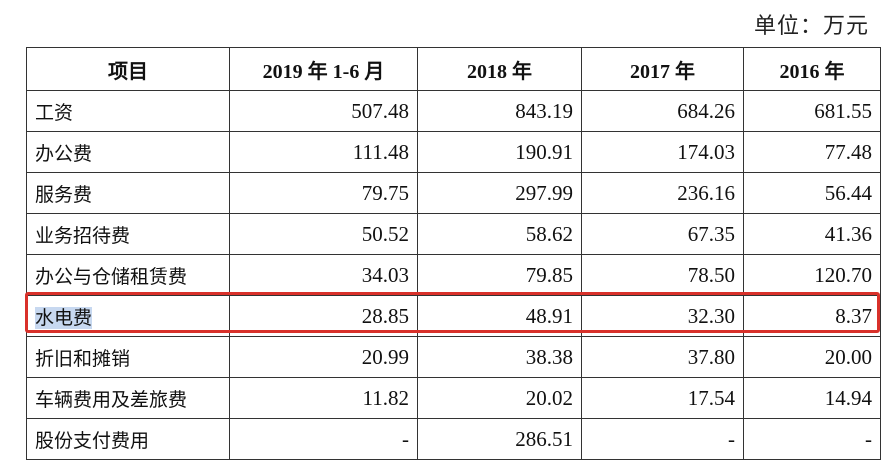 The image size is (887, 468). What do you see at coordinates (662, 234) in the screenshot?
I see `cell-value: 67.35` at bounding box center [662, 234].